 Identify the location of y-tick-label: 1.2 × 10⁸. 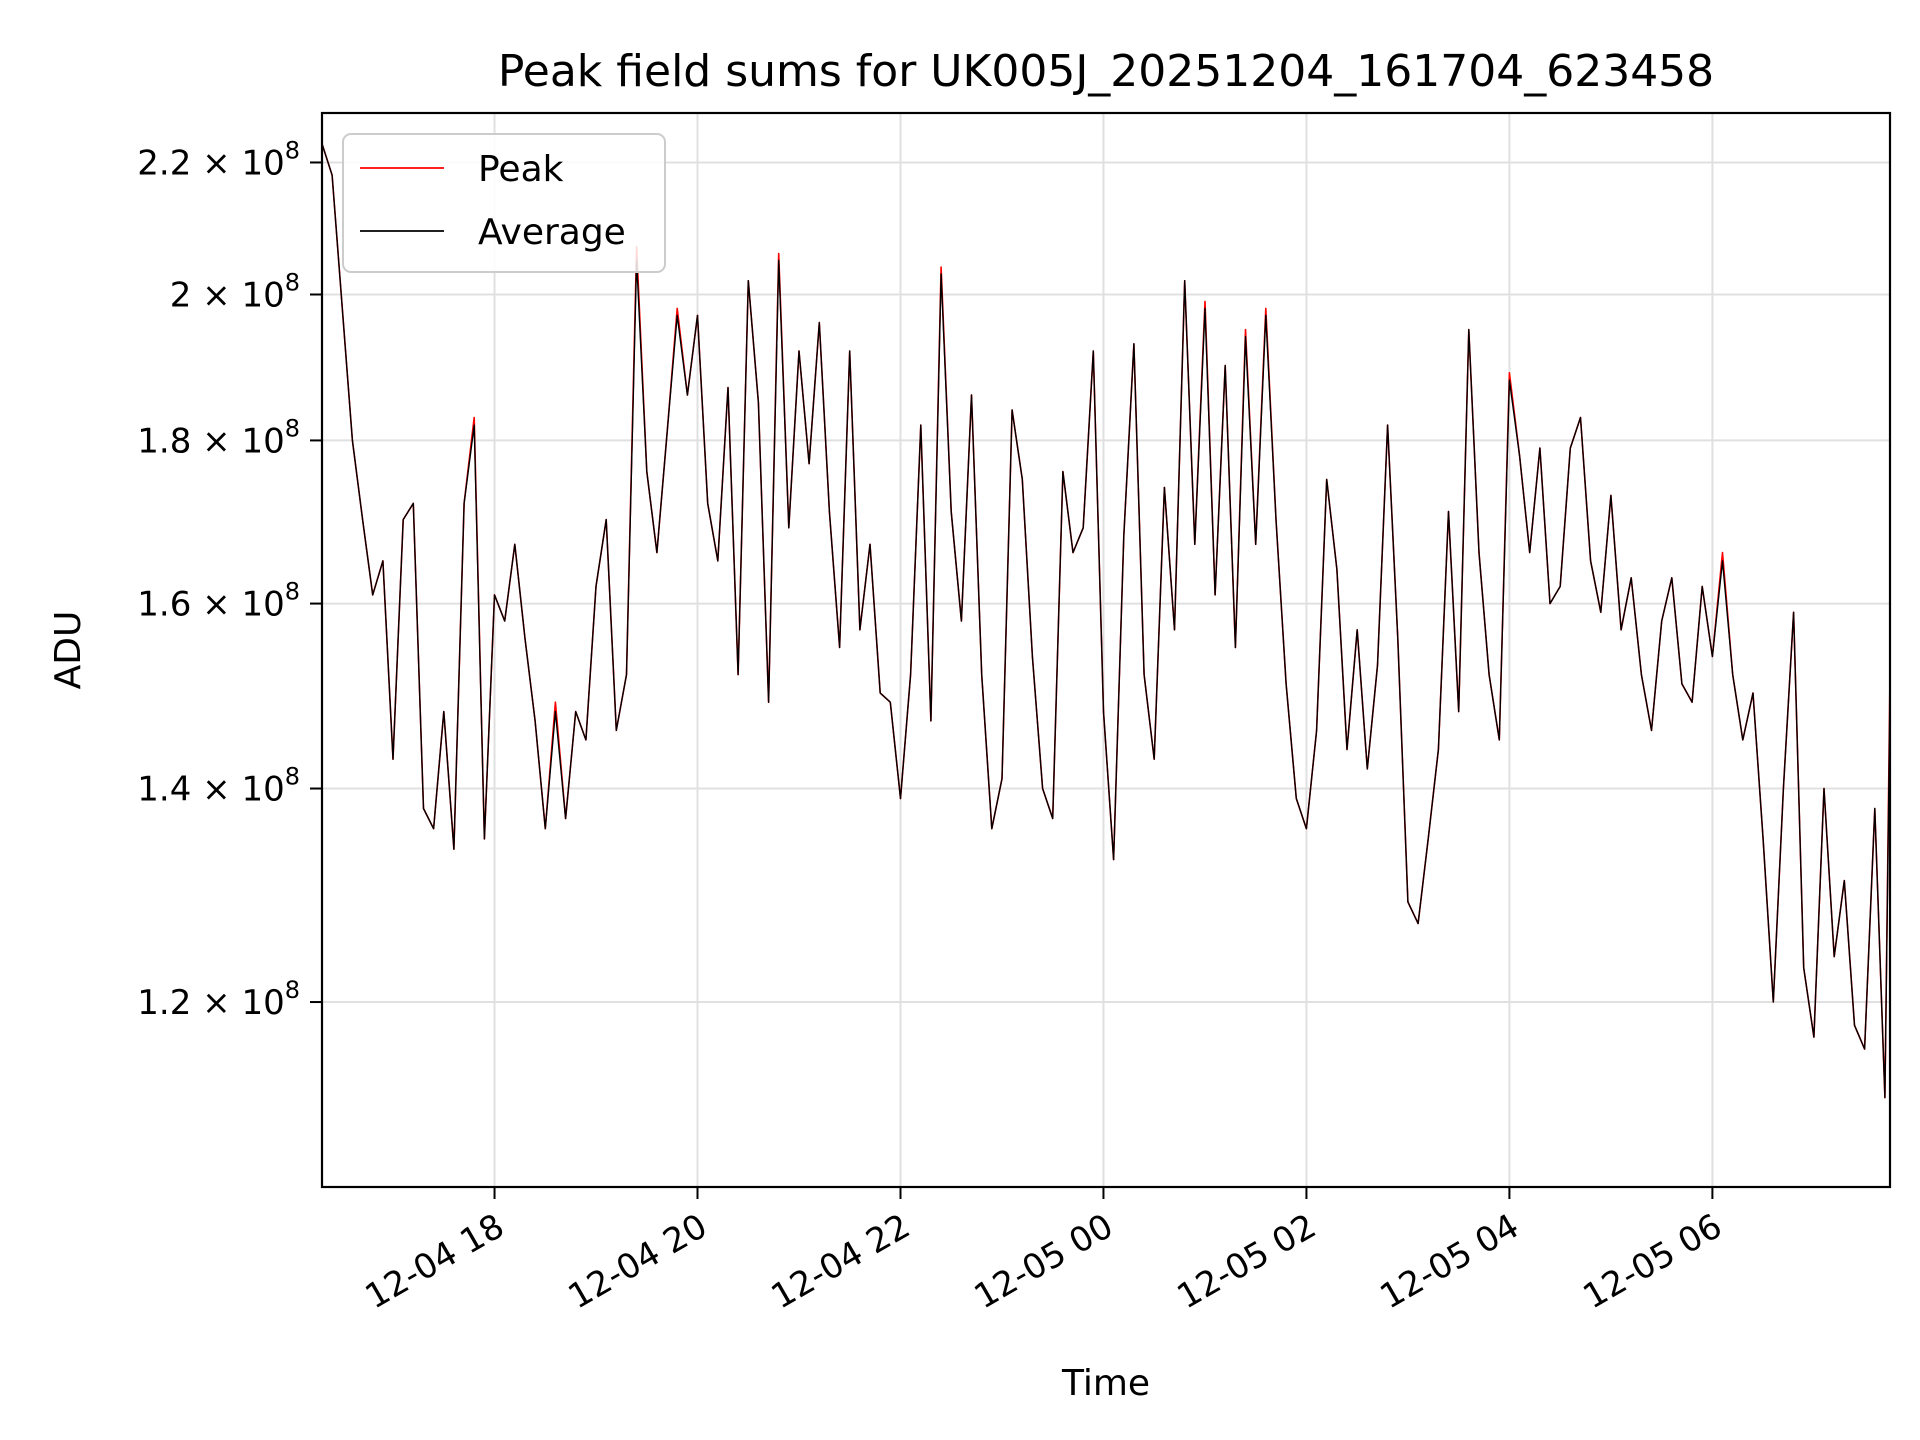
(218, 999).